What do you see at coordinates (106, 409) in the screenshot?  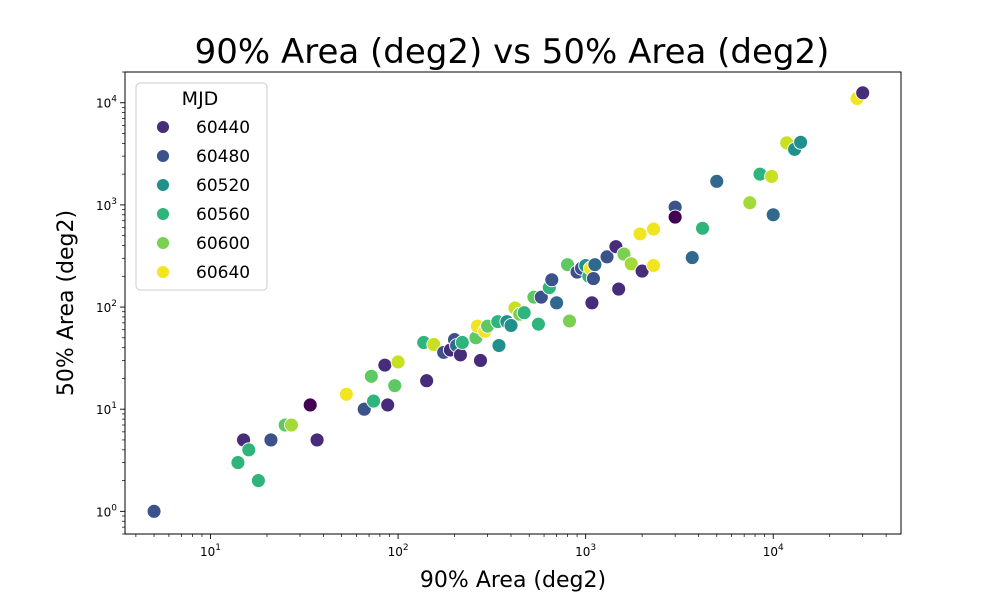 I see `y-tick-label: 10¹` at bounding box center [106, 409].